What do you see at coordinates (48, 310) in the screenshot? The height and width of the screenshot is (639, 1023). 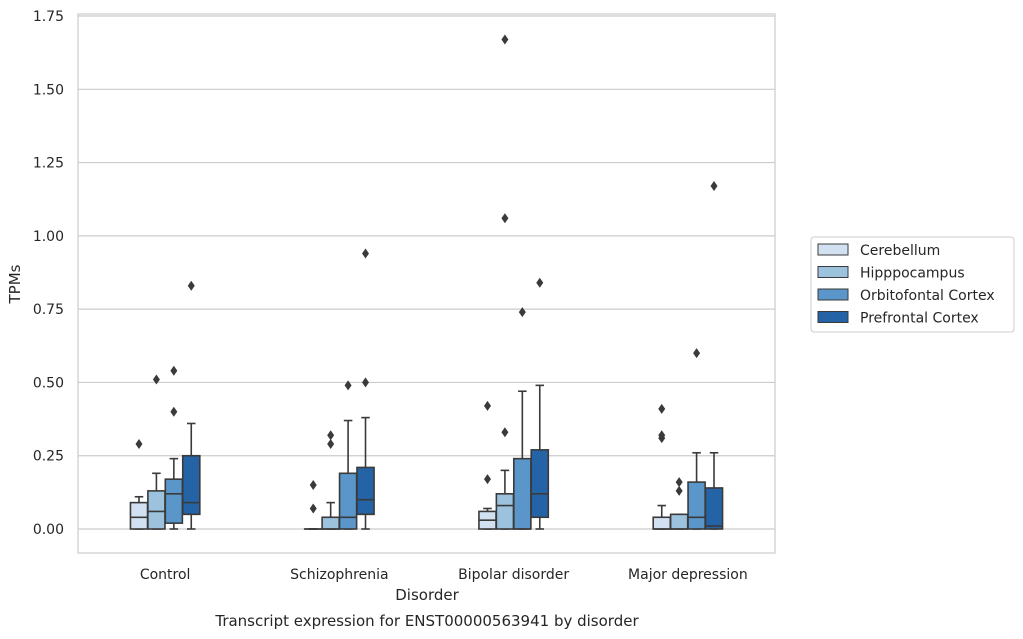 I see `y-tick-label: 0.75` at bounding box center [48, 310].